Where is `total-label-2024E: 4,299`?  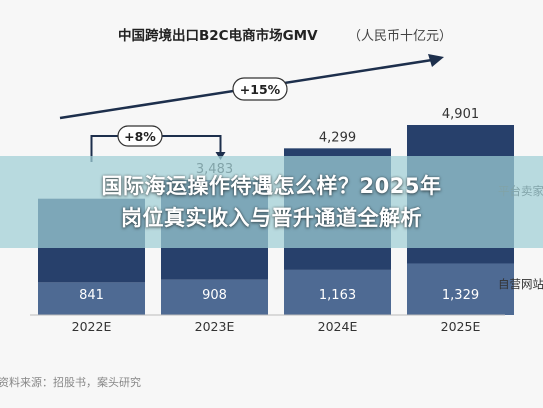 total-label-2024E: 4,299 is located at coordinates (337, 137).